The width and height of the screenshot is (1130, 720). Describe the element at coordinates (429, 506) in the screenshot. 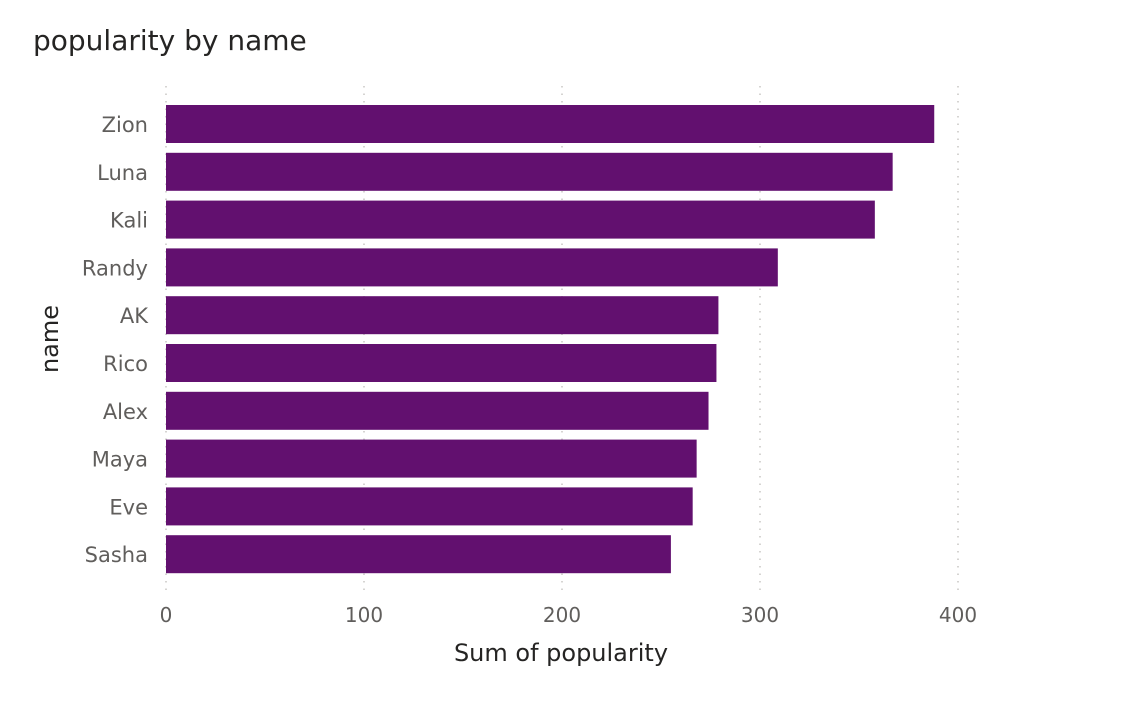

I see `bar-eve` at that location.